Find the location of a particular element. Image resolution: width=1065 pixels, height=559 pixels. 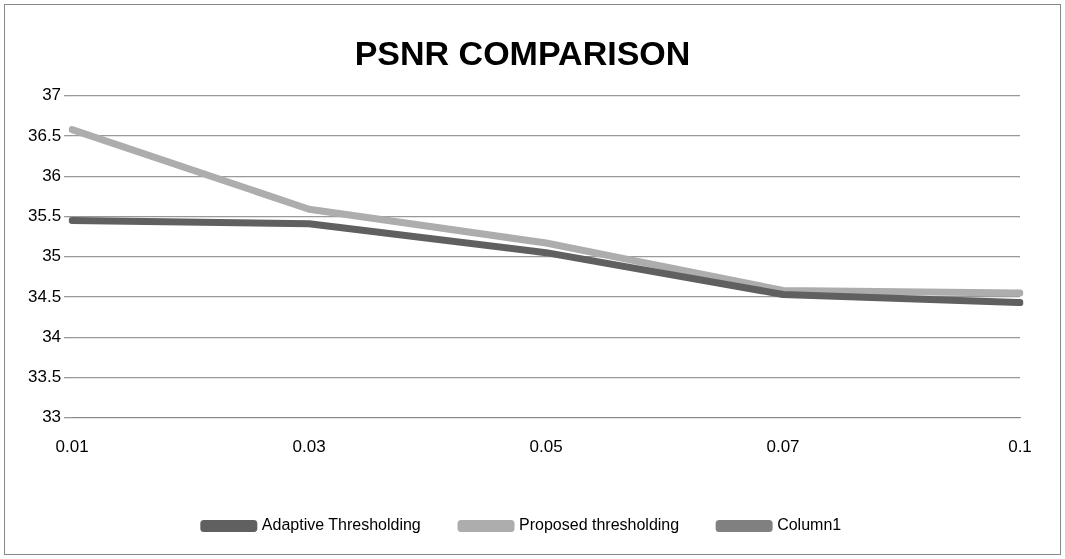

y-tick-label: 37 is located at coordinates (52, 95).